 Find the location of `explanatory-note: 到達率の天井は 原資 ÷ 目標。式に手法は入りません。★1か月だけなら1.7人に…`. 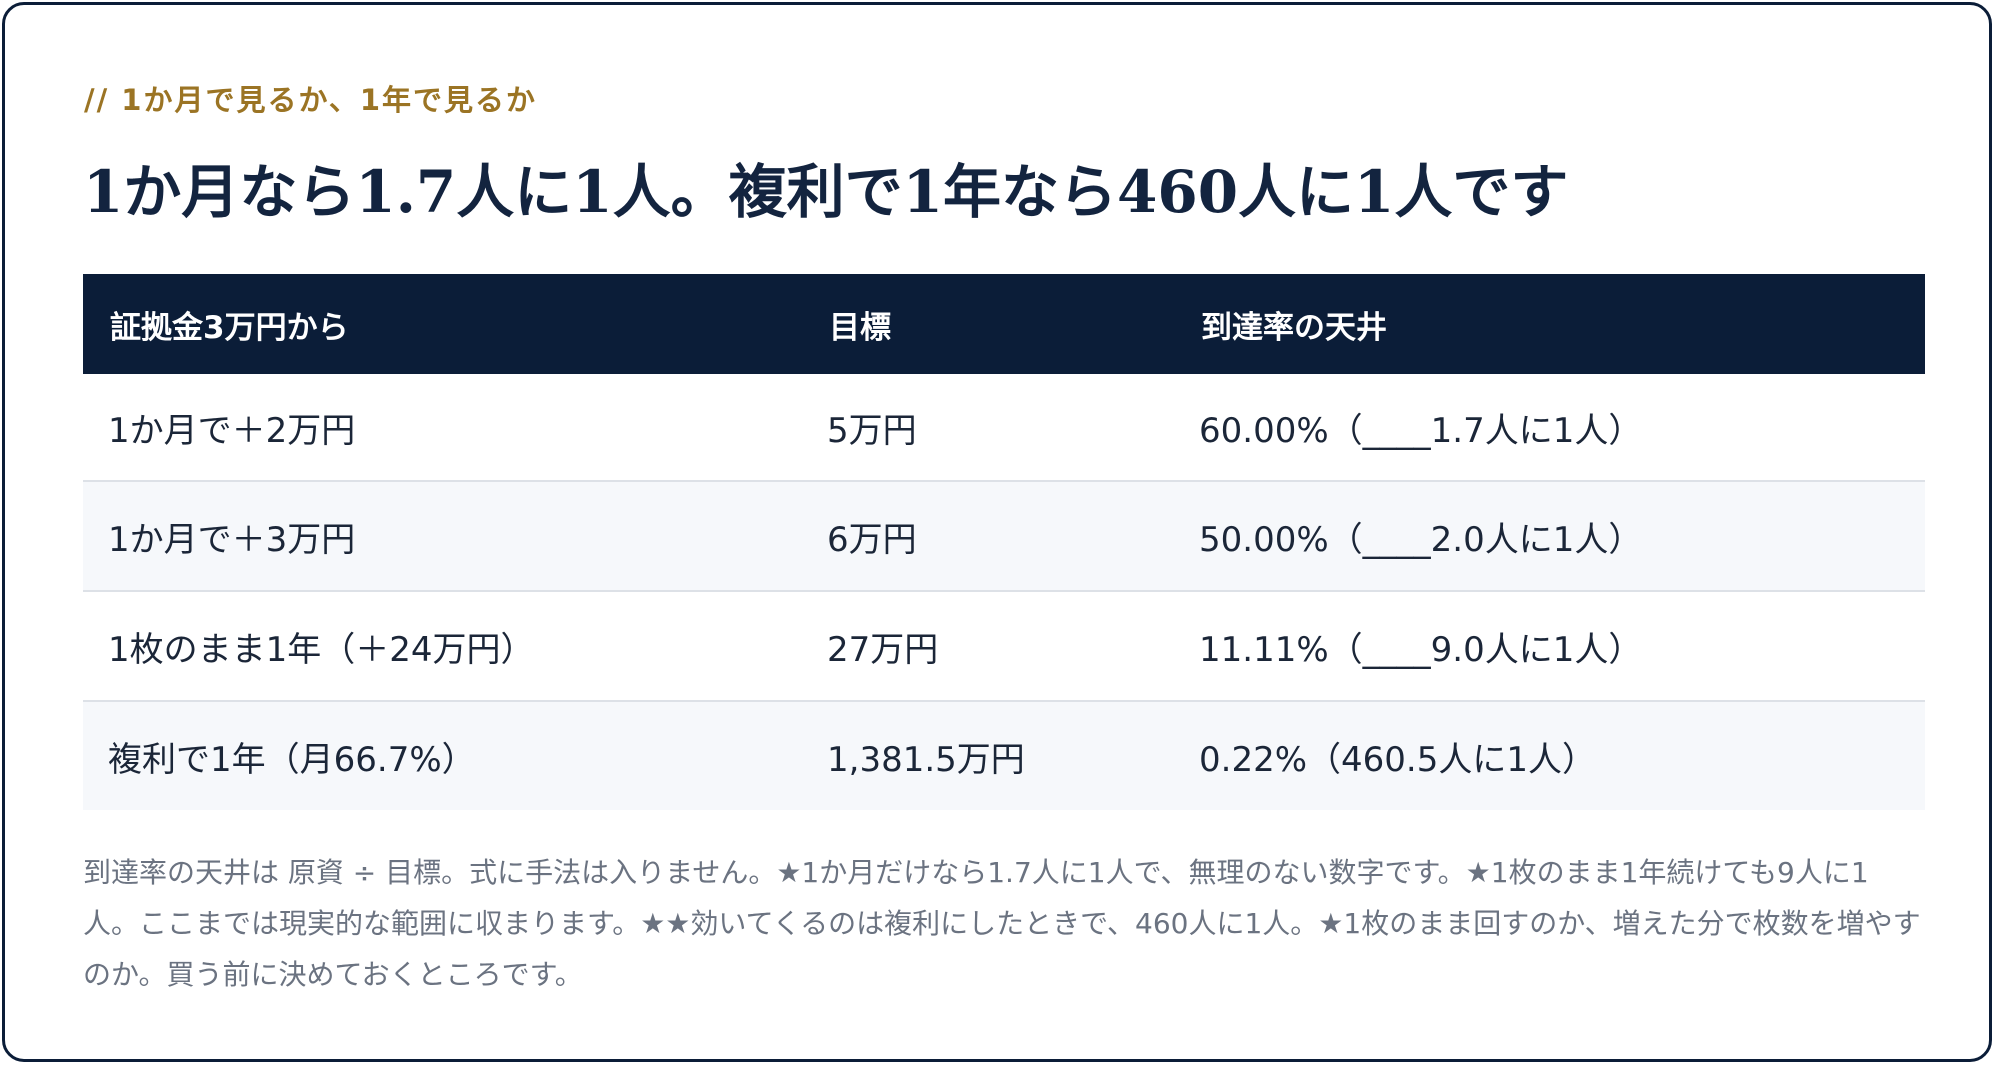

explanatory-note: 到達率の天井は 原資 ÷ 目標。式に手法は入りません。★1か月だけなら1.7人に… is located at coordinates (1002, 923).